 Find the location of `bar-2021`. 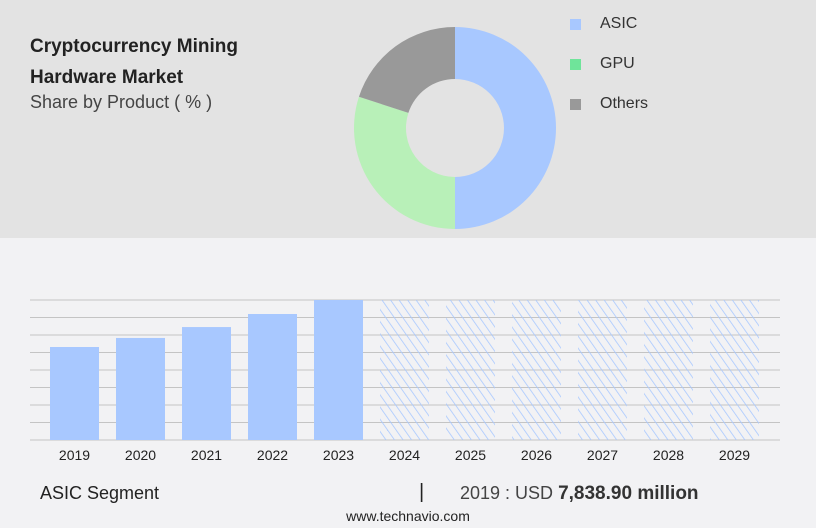

bar-2021 is located at coordinates (206, 383).